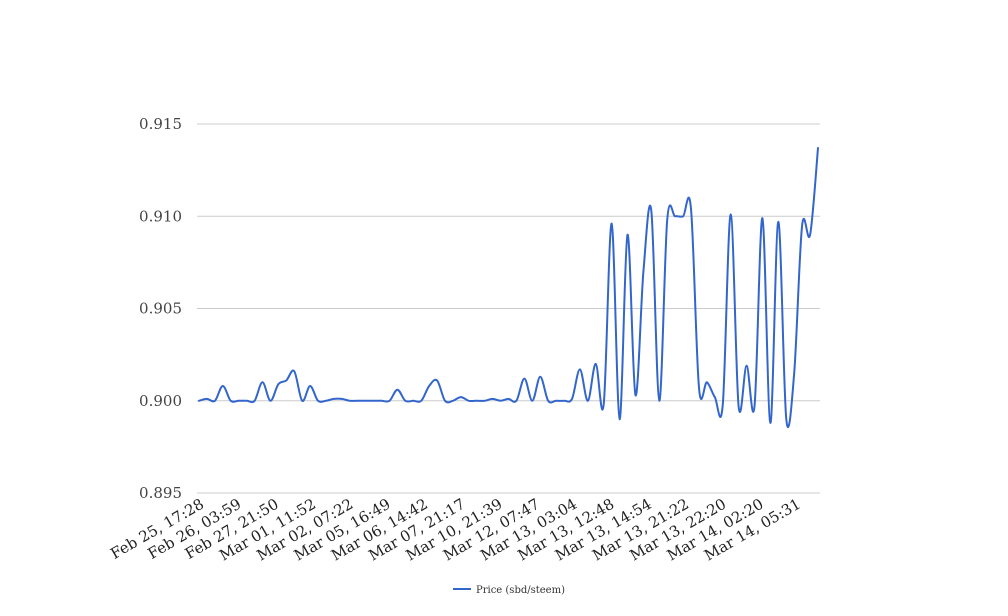 The height and width of the screenshot is (616, 1008). I want to click on y-tick-label: 0.895, so click(160, 493).